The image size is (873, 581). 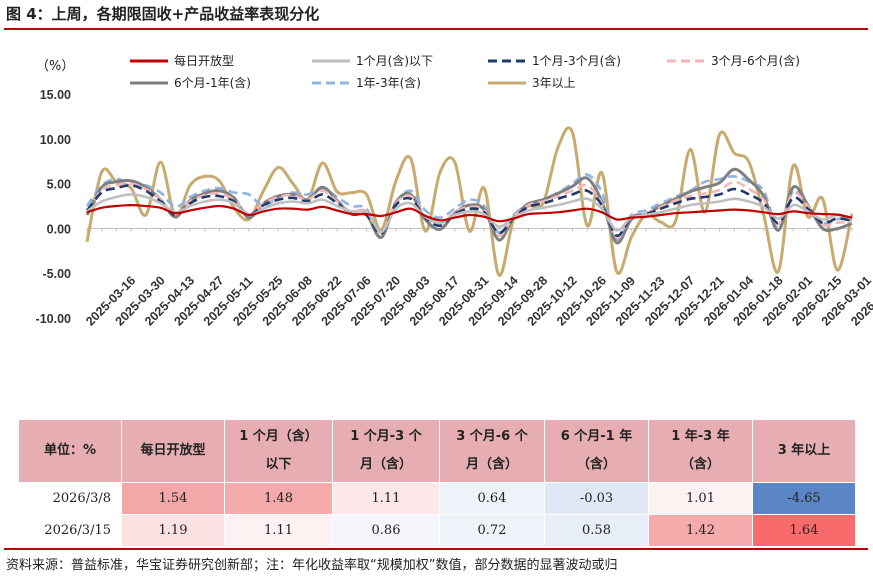 I want to click on table-row: 2026/3/15 1.19 1.11 0.86 0.72 0.58 1.42 1.64, so click(x=437, y=530).